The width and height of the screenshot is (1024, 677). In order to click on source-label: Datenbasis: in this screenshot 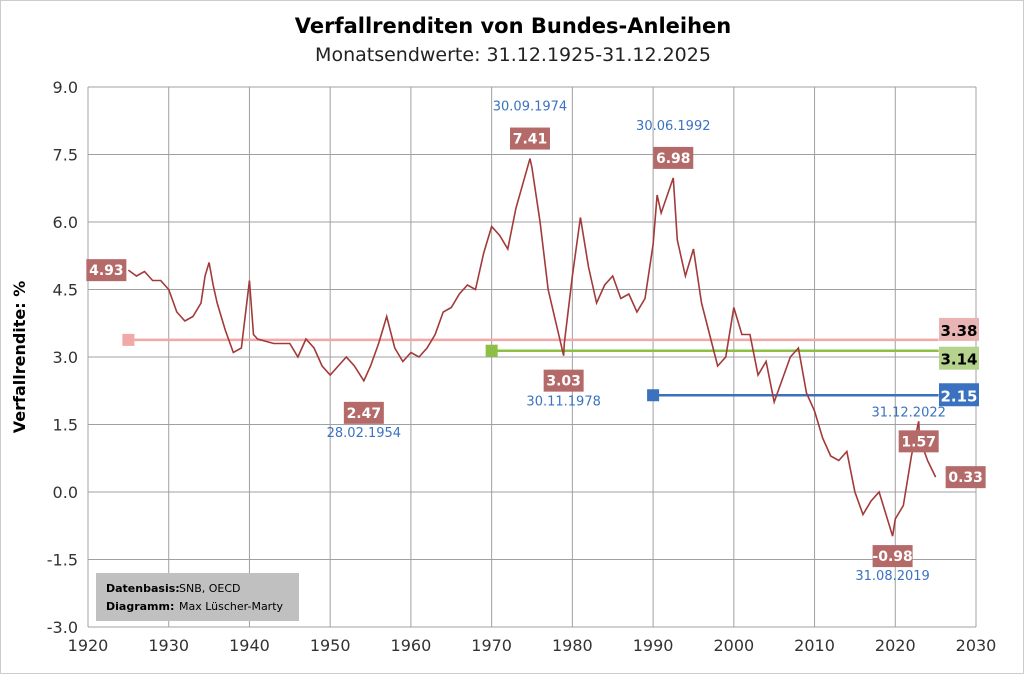, I will do `click(143, 588)`.